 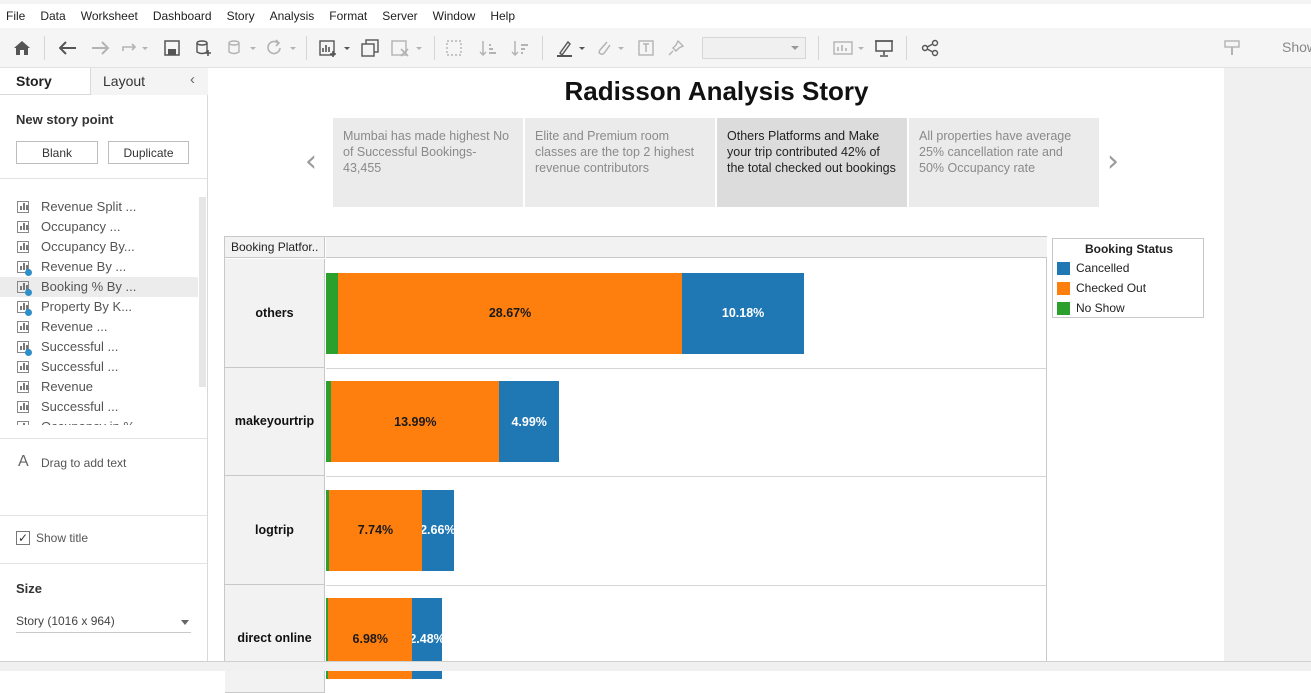 I want to click on legend-label: No Show, so click(x=1100, y=308).